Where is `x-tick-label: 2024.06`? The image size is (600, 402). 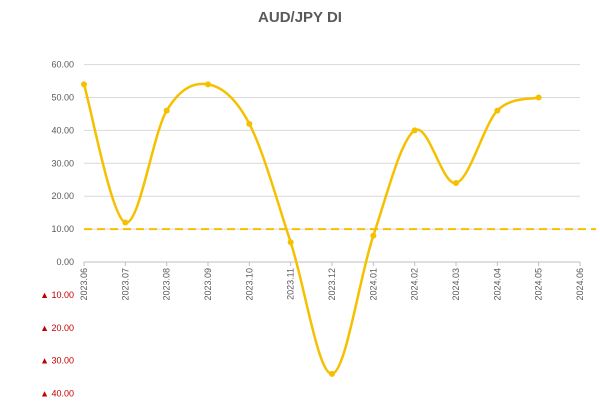
x-tick-label: 2024.06 is located at coordinates (580, 284).